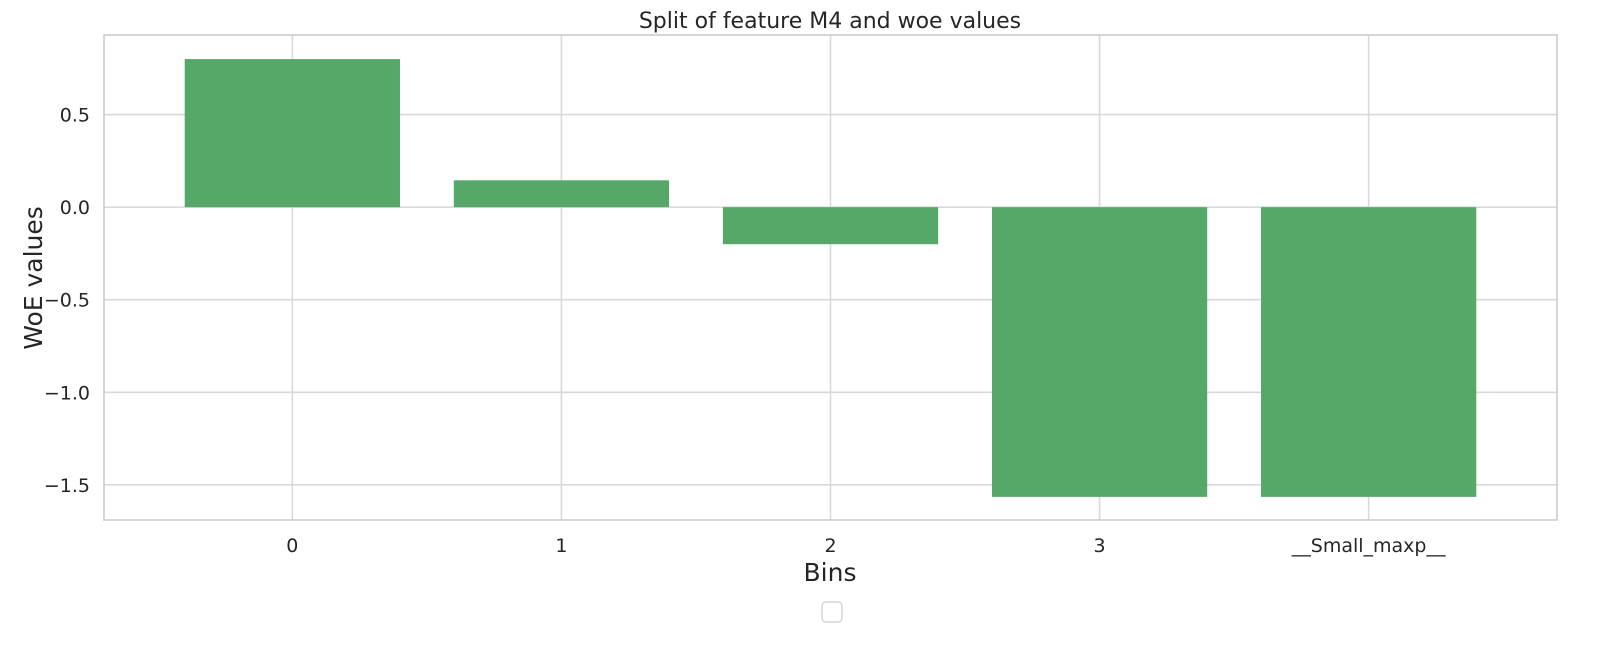 Image resolution: width=1617 pixels, height=656 pixels. I want to click on y-tick-label: −1.5, so click(67, 486).